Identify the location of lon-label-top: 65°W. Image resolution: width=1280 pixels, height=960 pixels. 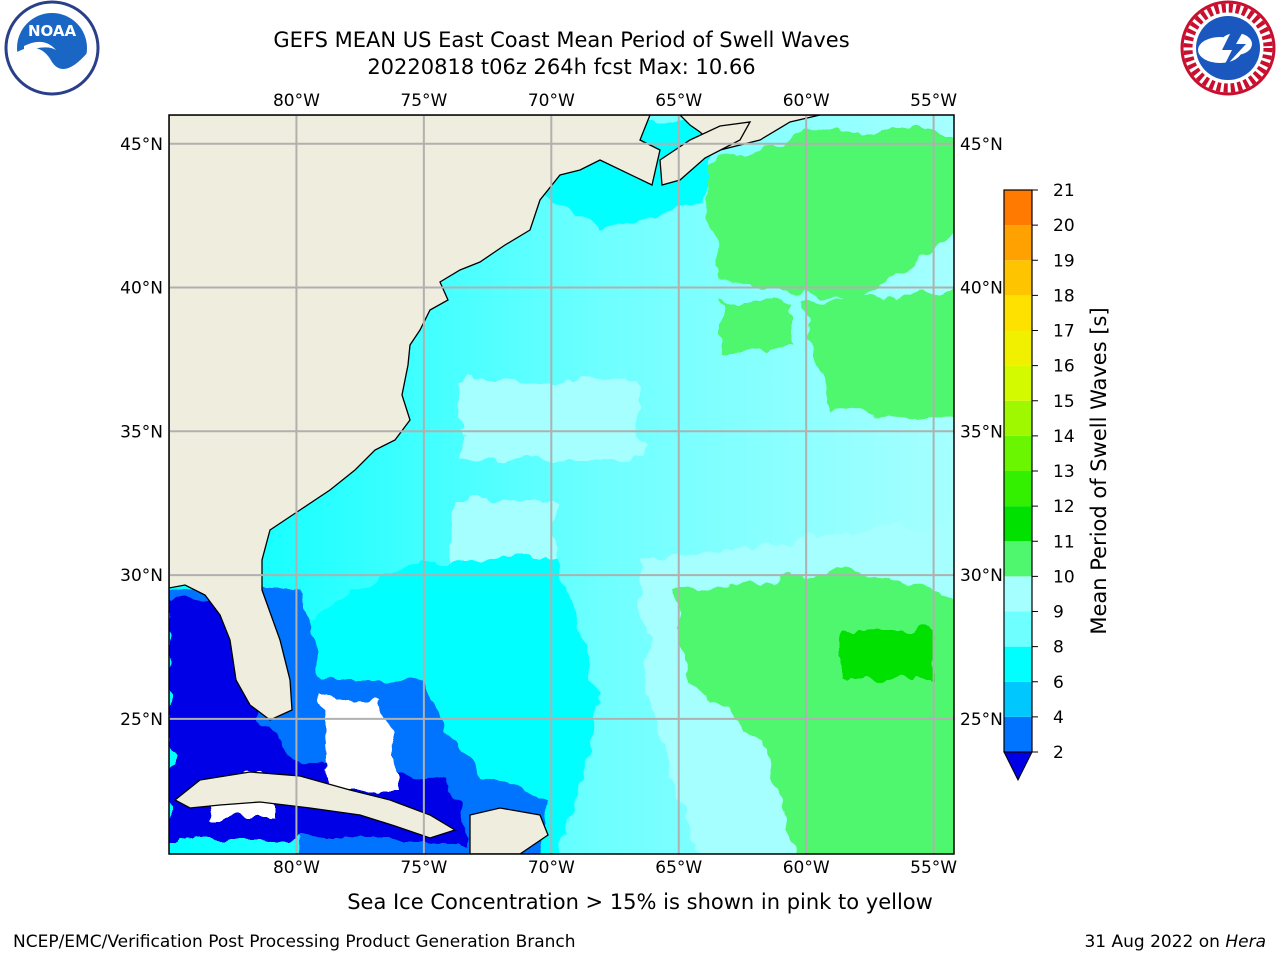
(678, 101).